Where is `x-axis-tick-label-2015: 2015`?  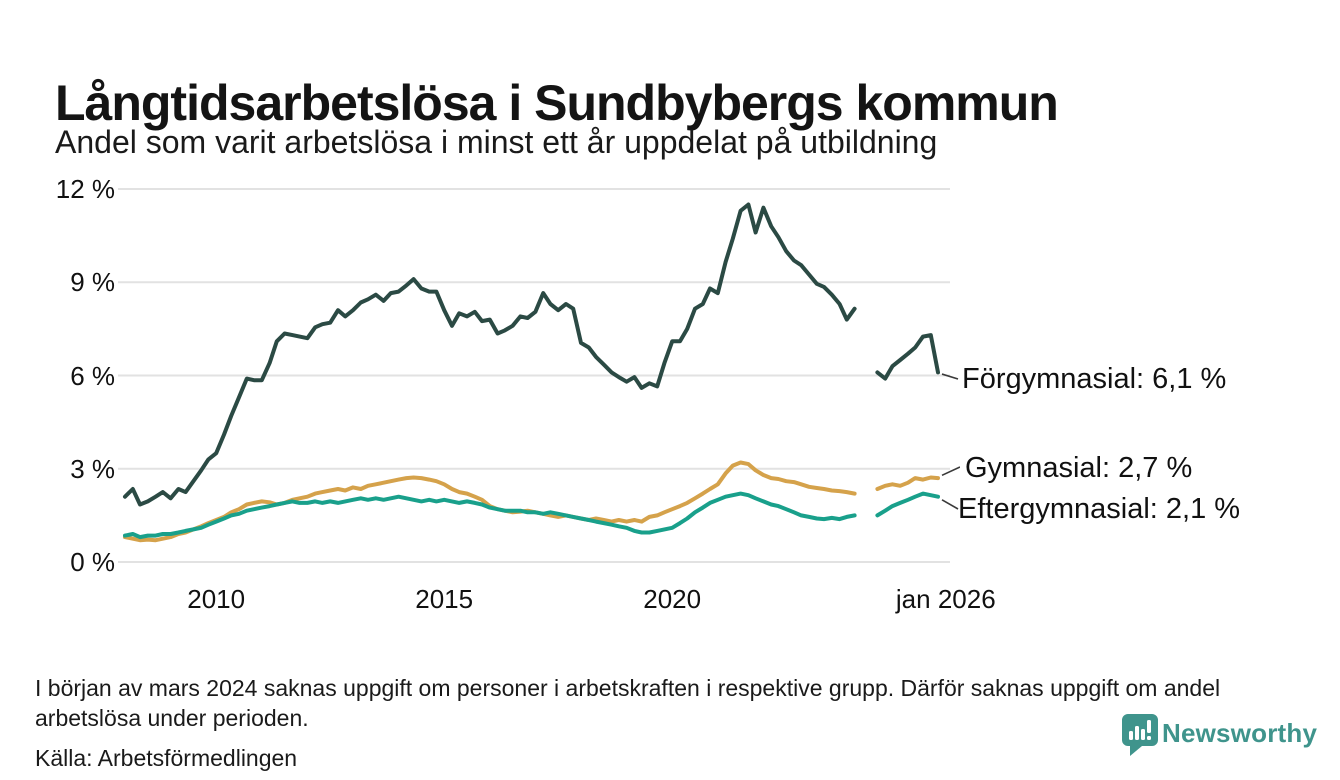 x-axis-tick-label-2015: 2015 is located at coordinates (444, 599).